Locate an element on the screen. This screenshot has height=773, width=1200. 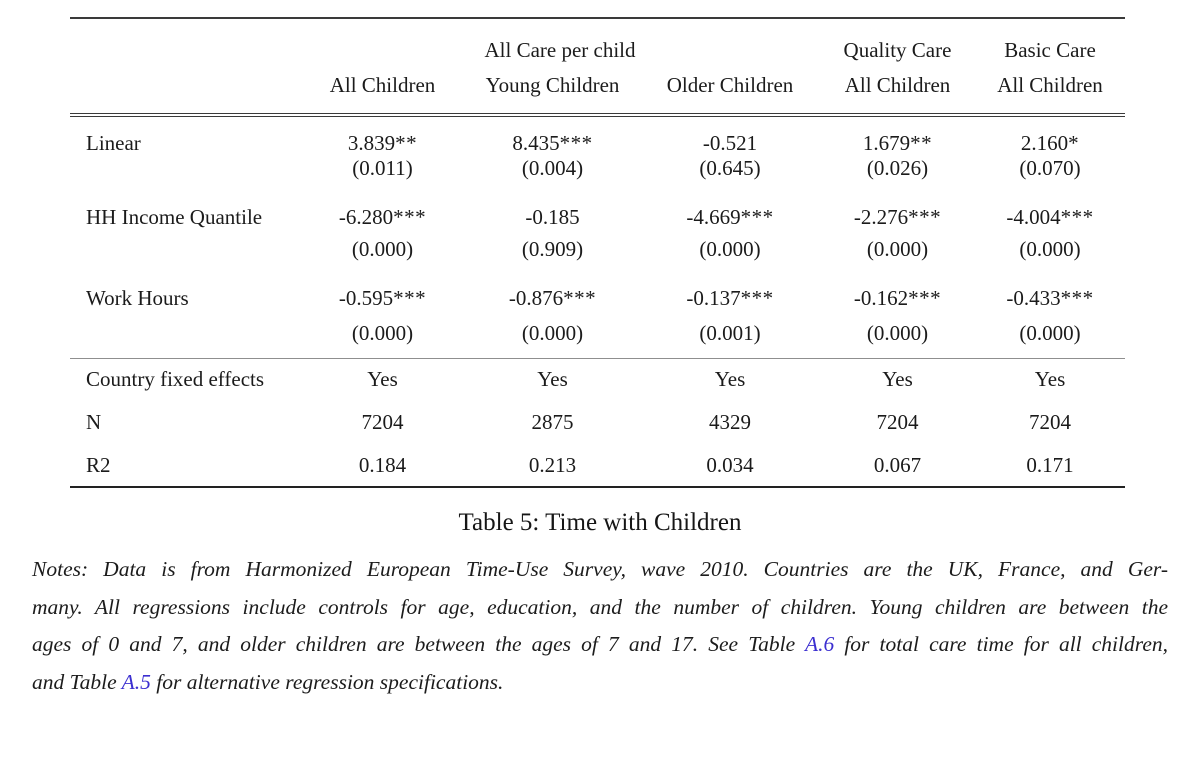
table-row: (0.000) (0.909) (0.000) (0.000) (0.000) is located at coordinates (597, 257).